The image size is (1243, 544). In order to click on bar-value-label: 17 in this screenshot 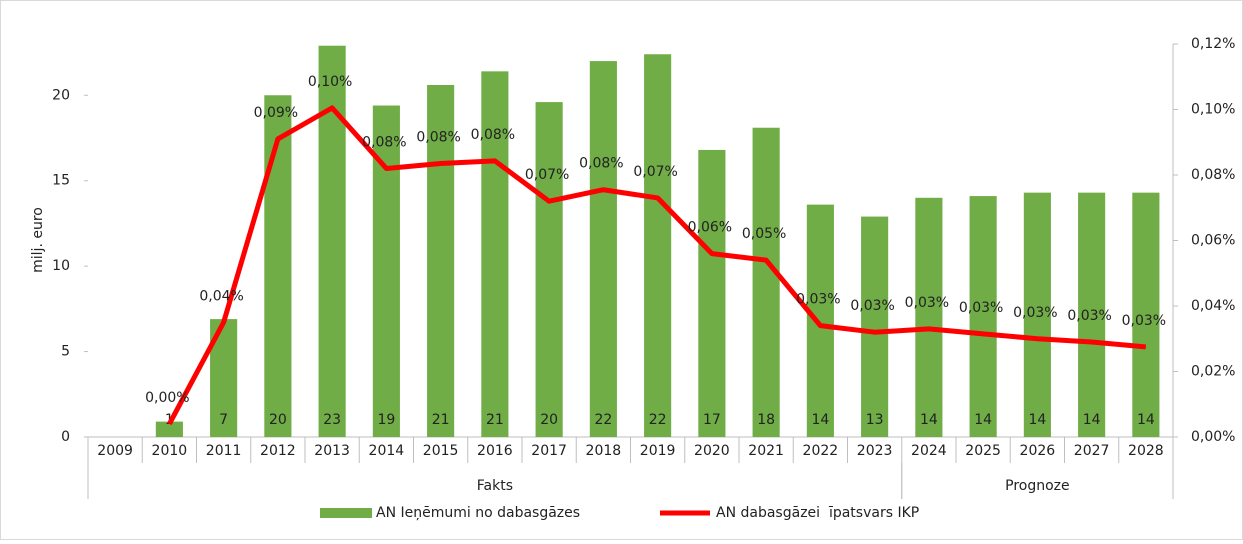, I will do `click(712, 420)`.